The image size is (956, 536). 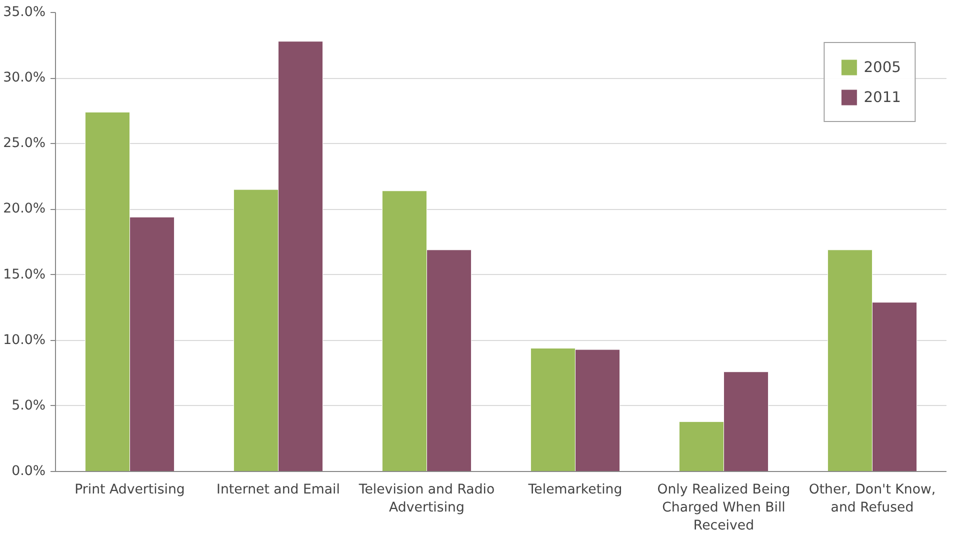 I want to click on y-tick-label: 0.0%, so click(x=29, y=471).